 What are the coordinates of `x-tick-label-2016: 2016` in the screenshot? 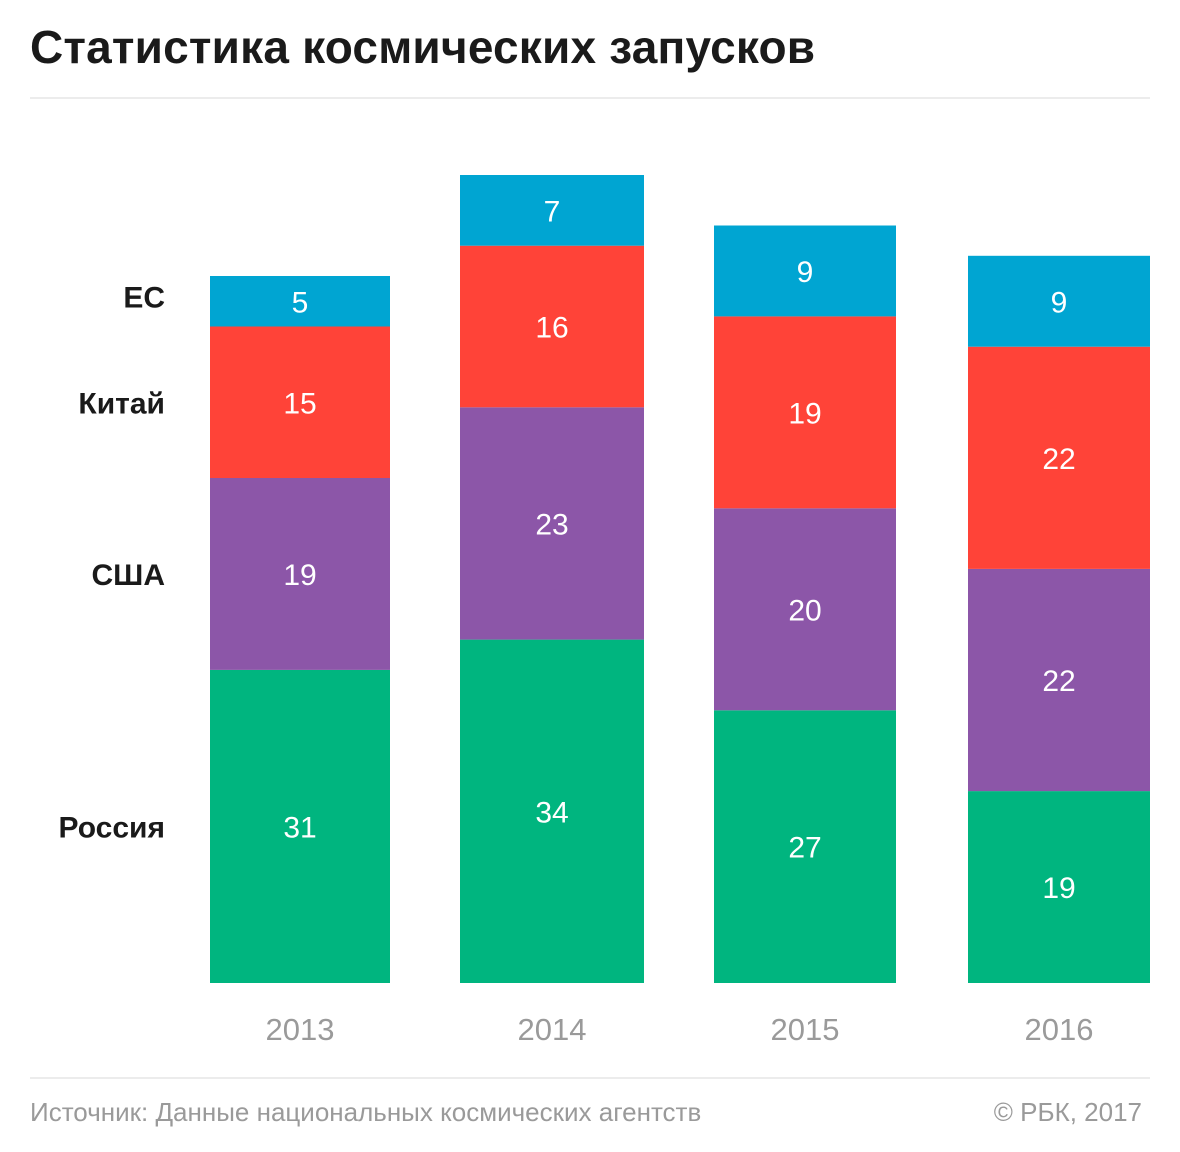 It's located at (1059, 1029).